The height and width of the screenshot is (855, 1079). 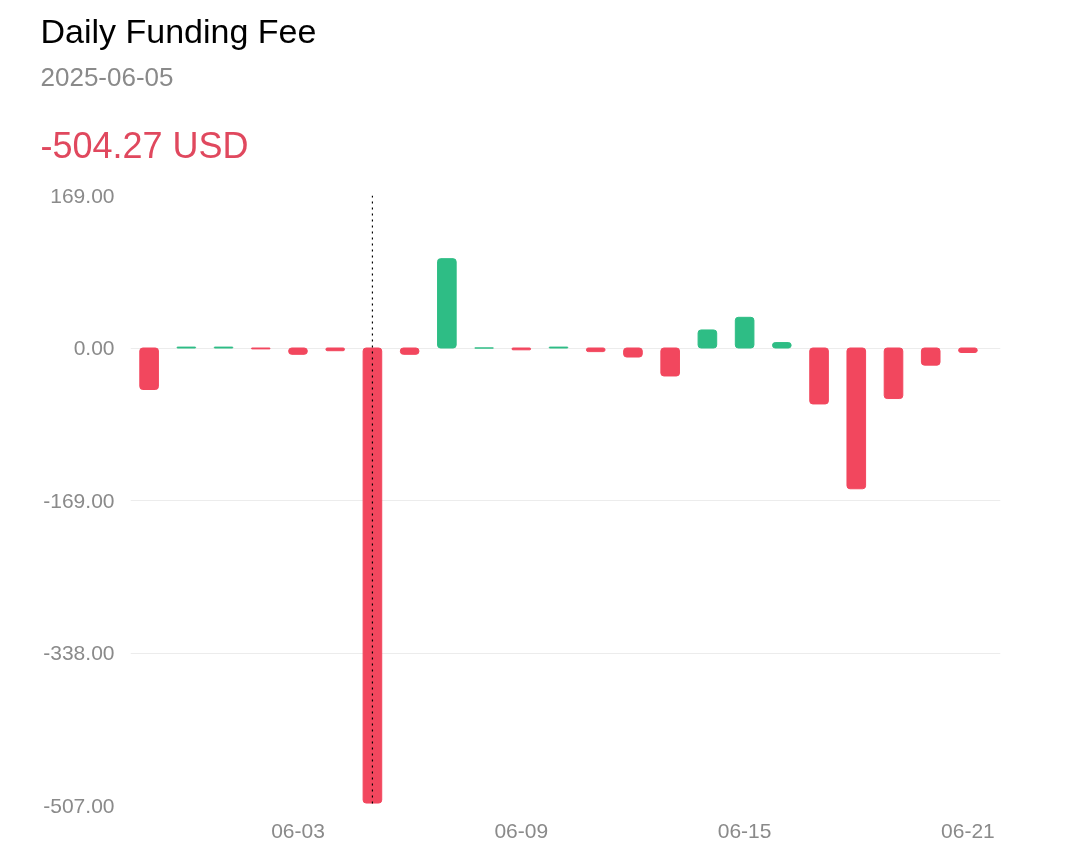 I want to click on y-tick-label: -338.00, so click(x=79, y=652).